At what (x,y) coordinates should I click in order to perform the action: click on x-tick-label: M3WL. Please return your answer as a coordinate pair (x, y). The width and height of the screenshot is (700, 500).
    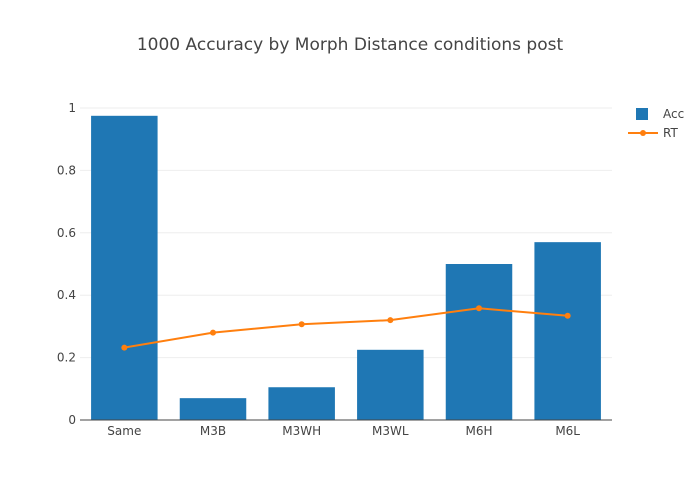
    Looking at the image, I should click on (390, 431).